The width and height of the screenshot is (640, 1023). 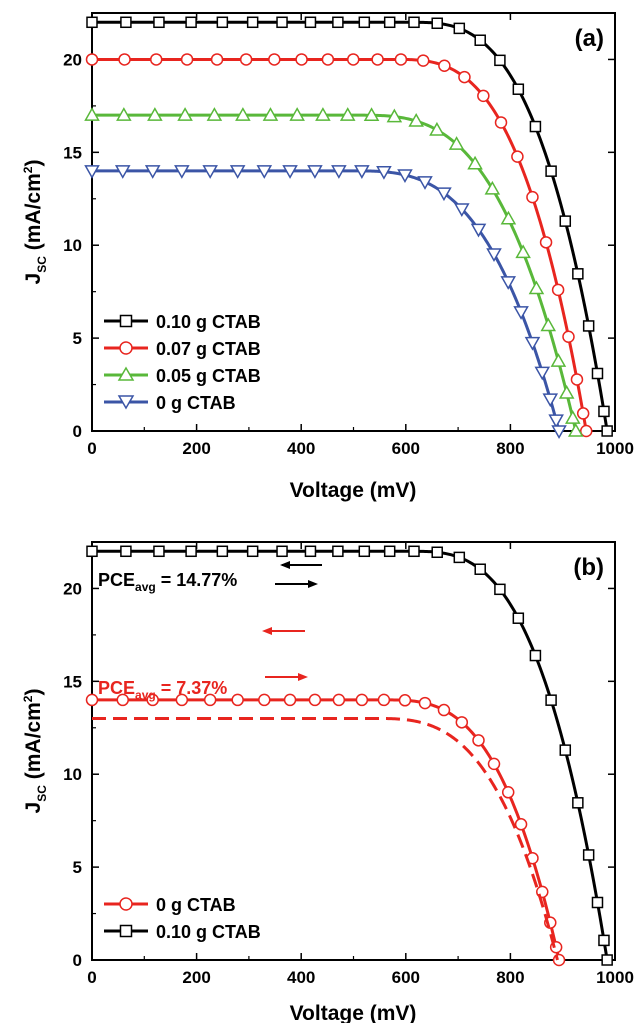 What do you see at coordinates (182, 932) in the screenshot?
I see `legend-entry-b-1: 0.10 g CTAB` at bounding box center [182, 932].